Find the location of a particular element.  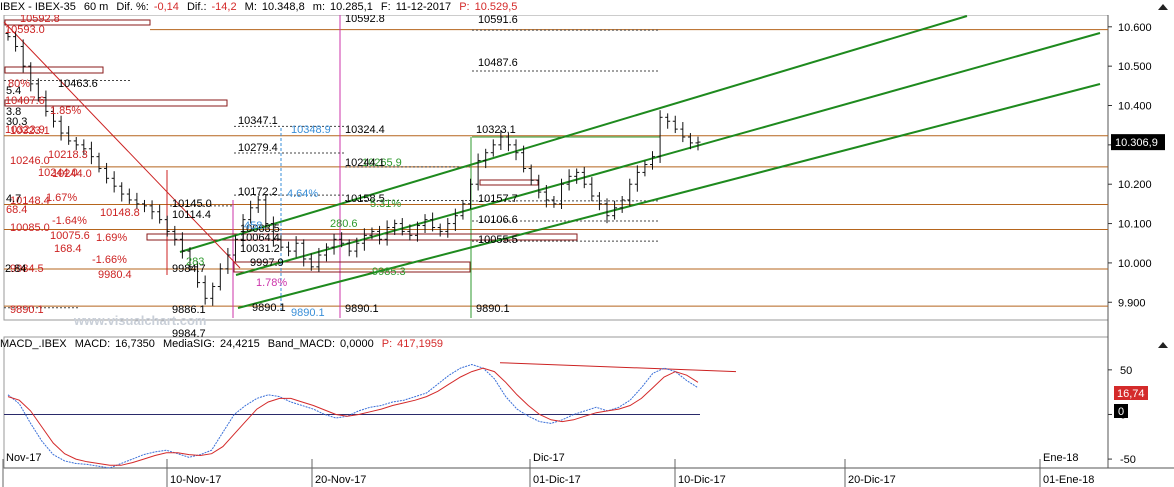

dif-pct-label: Dif. %: is located at coordinates (132, 7).